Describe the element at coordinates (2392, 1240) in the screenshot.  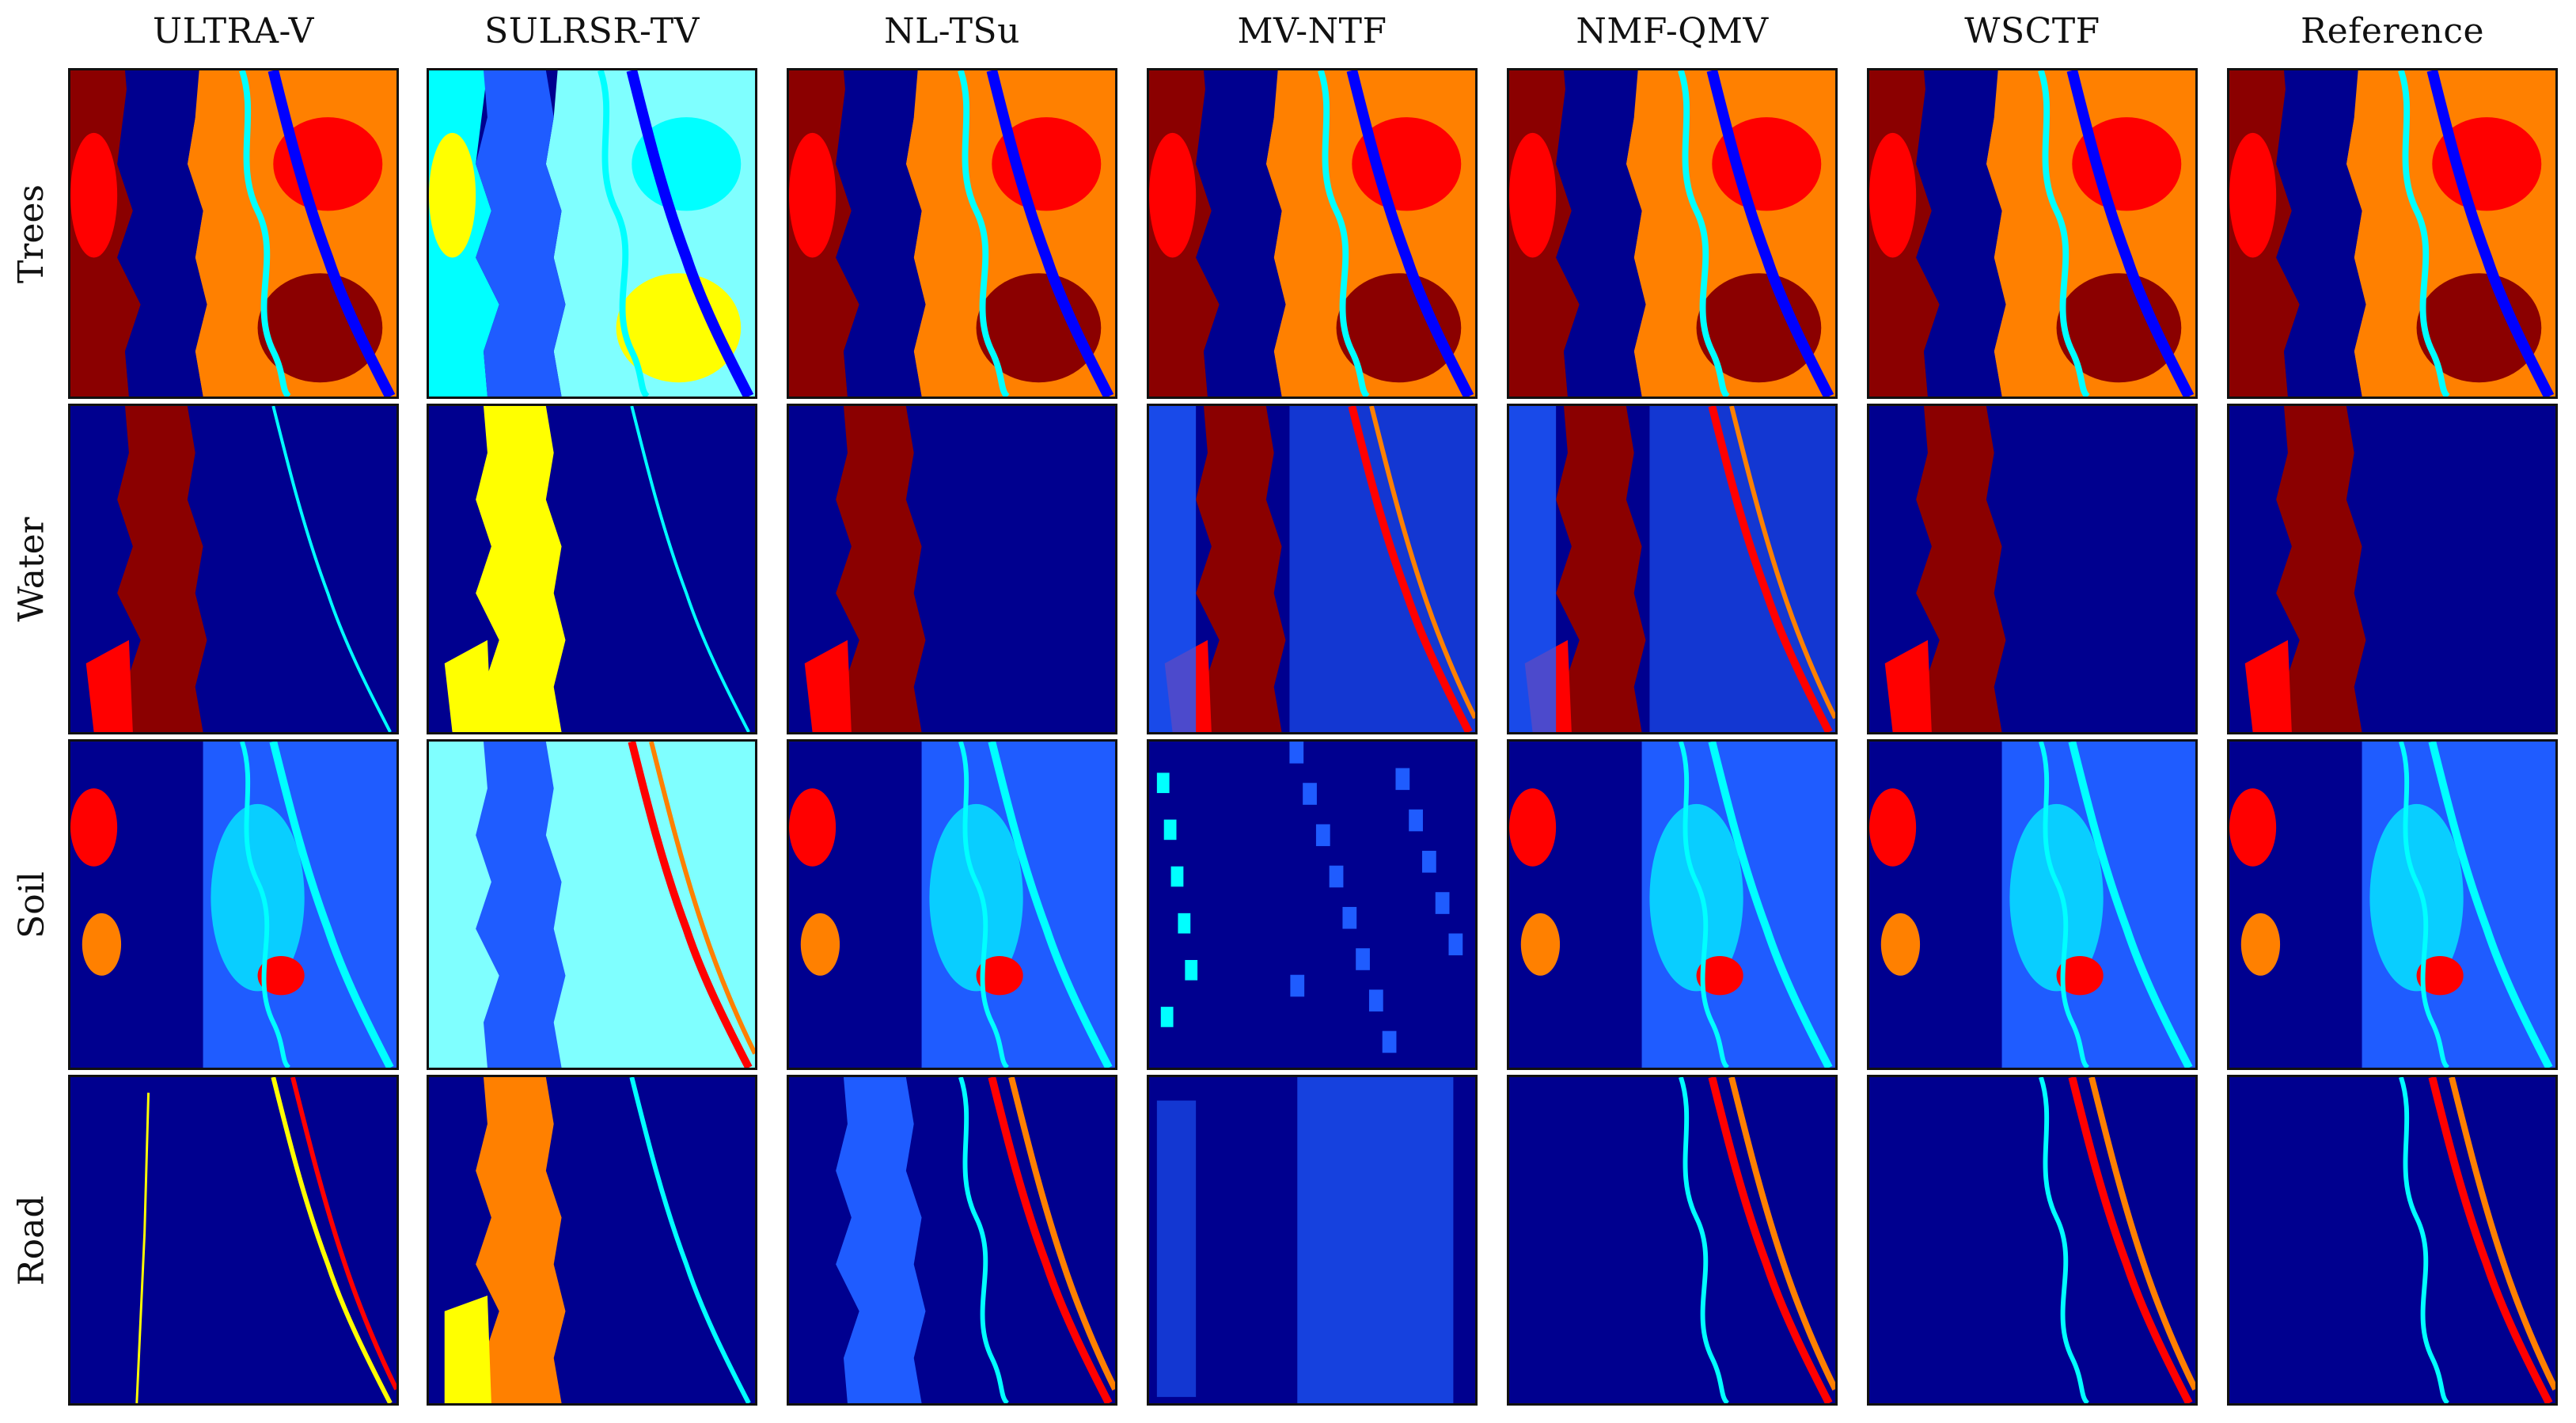
I see `abundance-map-road-reference` at that location.